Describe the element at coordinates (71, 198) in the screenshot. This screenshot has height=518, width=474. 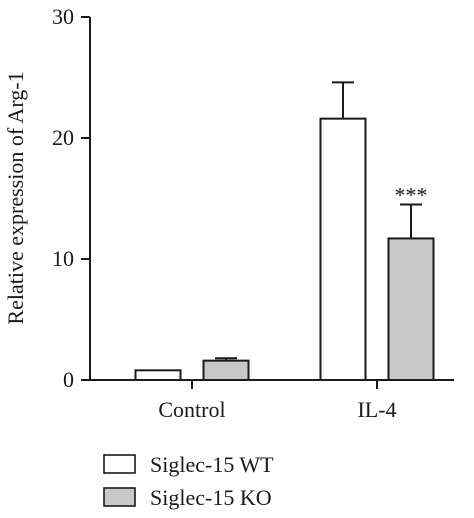
I see `y-ticks: 0 10 20 30` at that location.